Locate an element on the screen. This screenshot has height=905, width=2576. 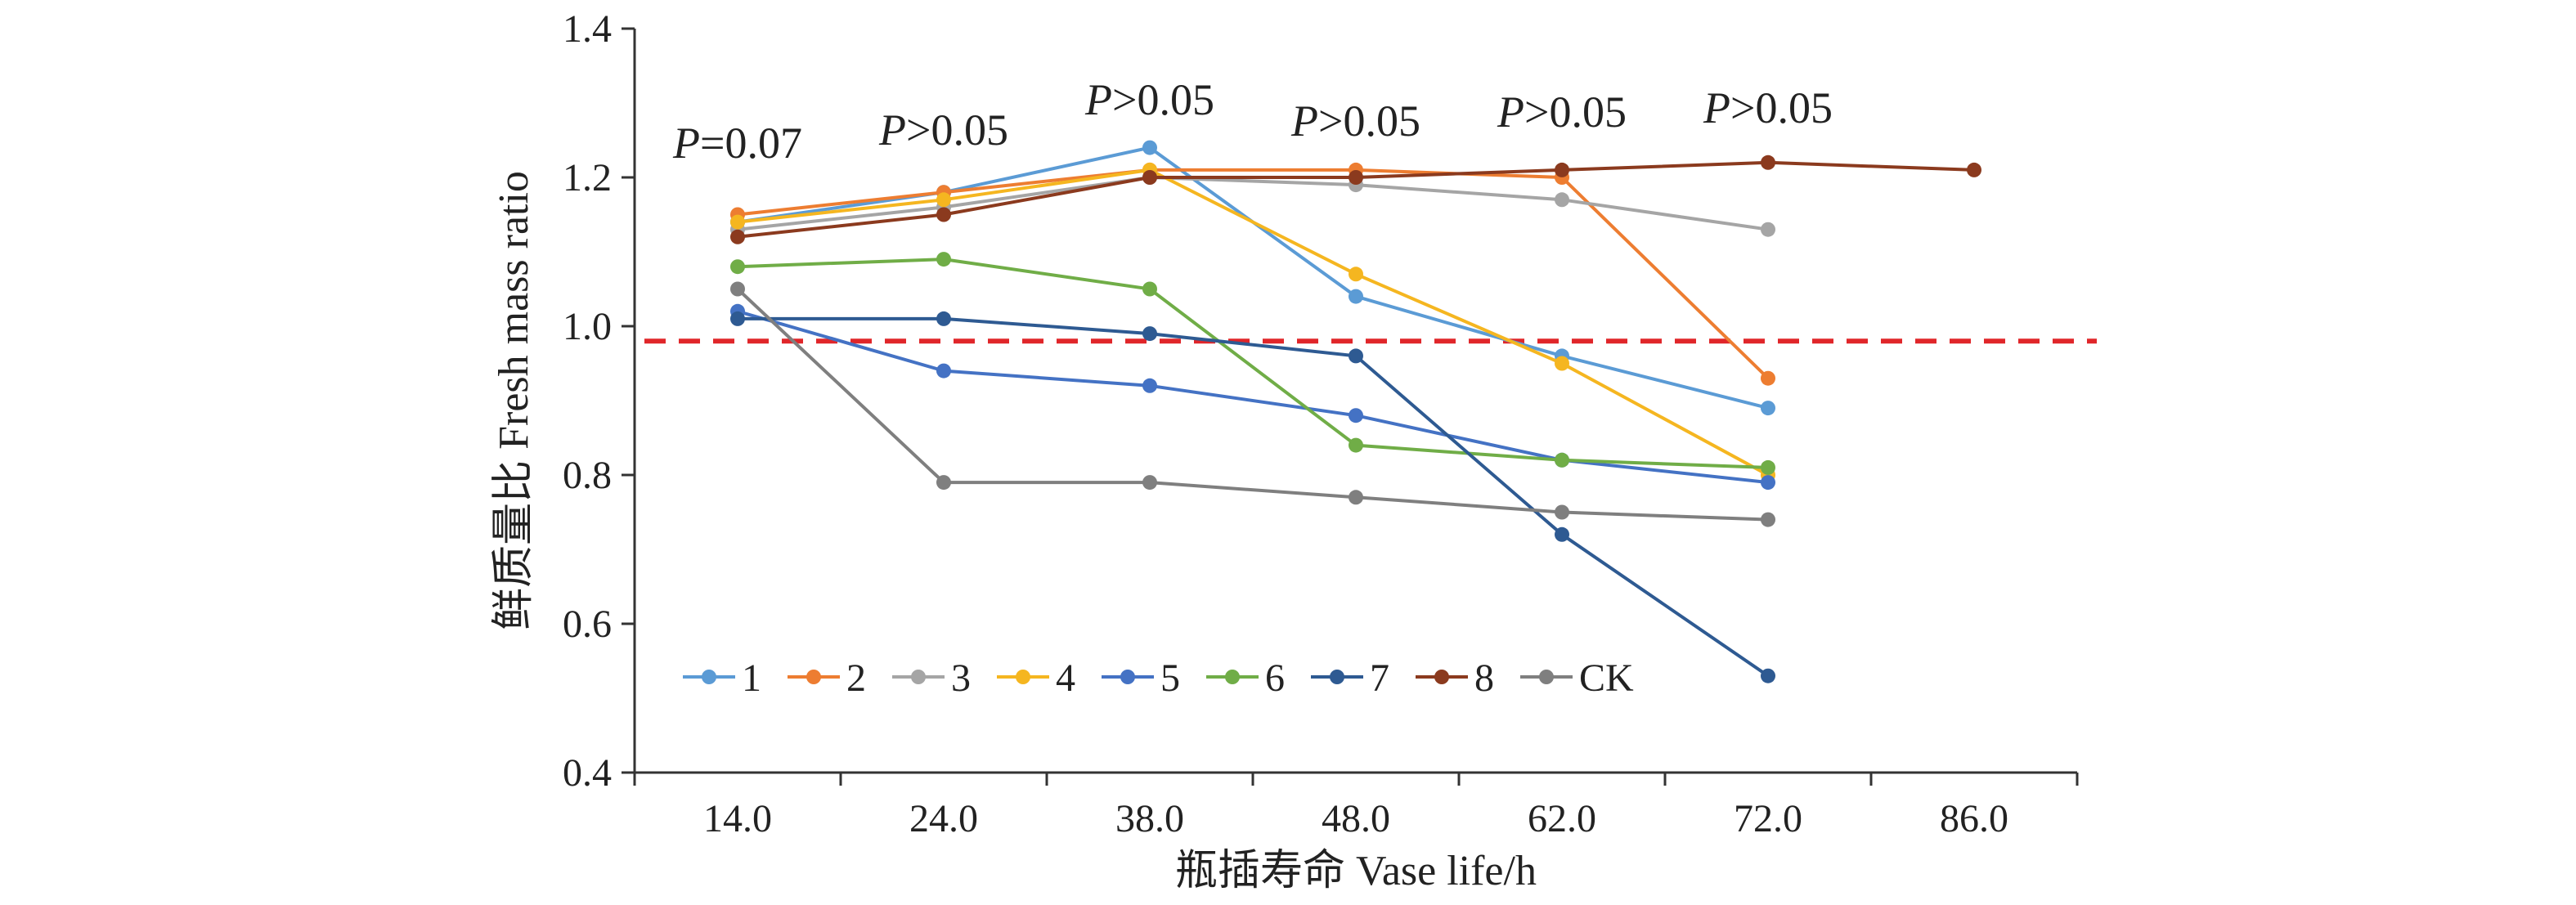
y-tick-label: 0.6 is located at coordinates (587, 624).